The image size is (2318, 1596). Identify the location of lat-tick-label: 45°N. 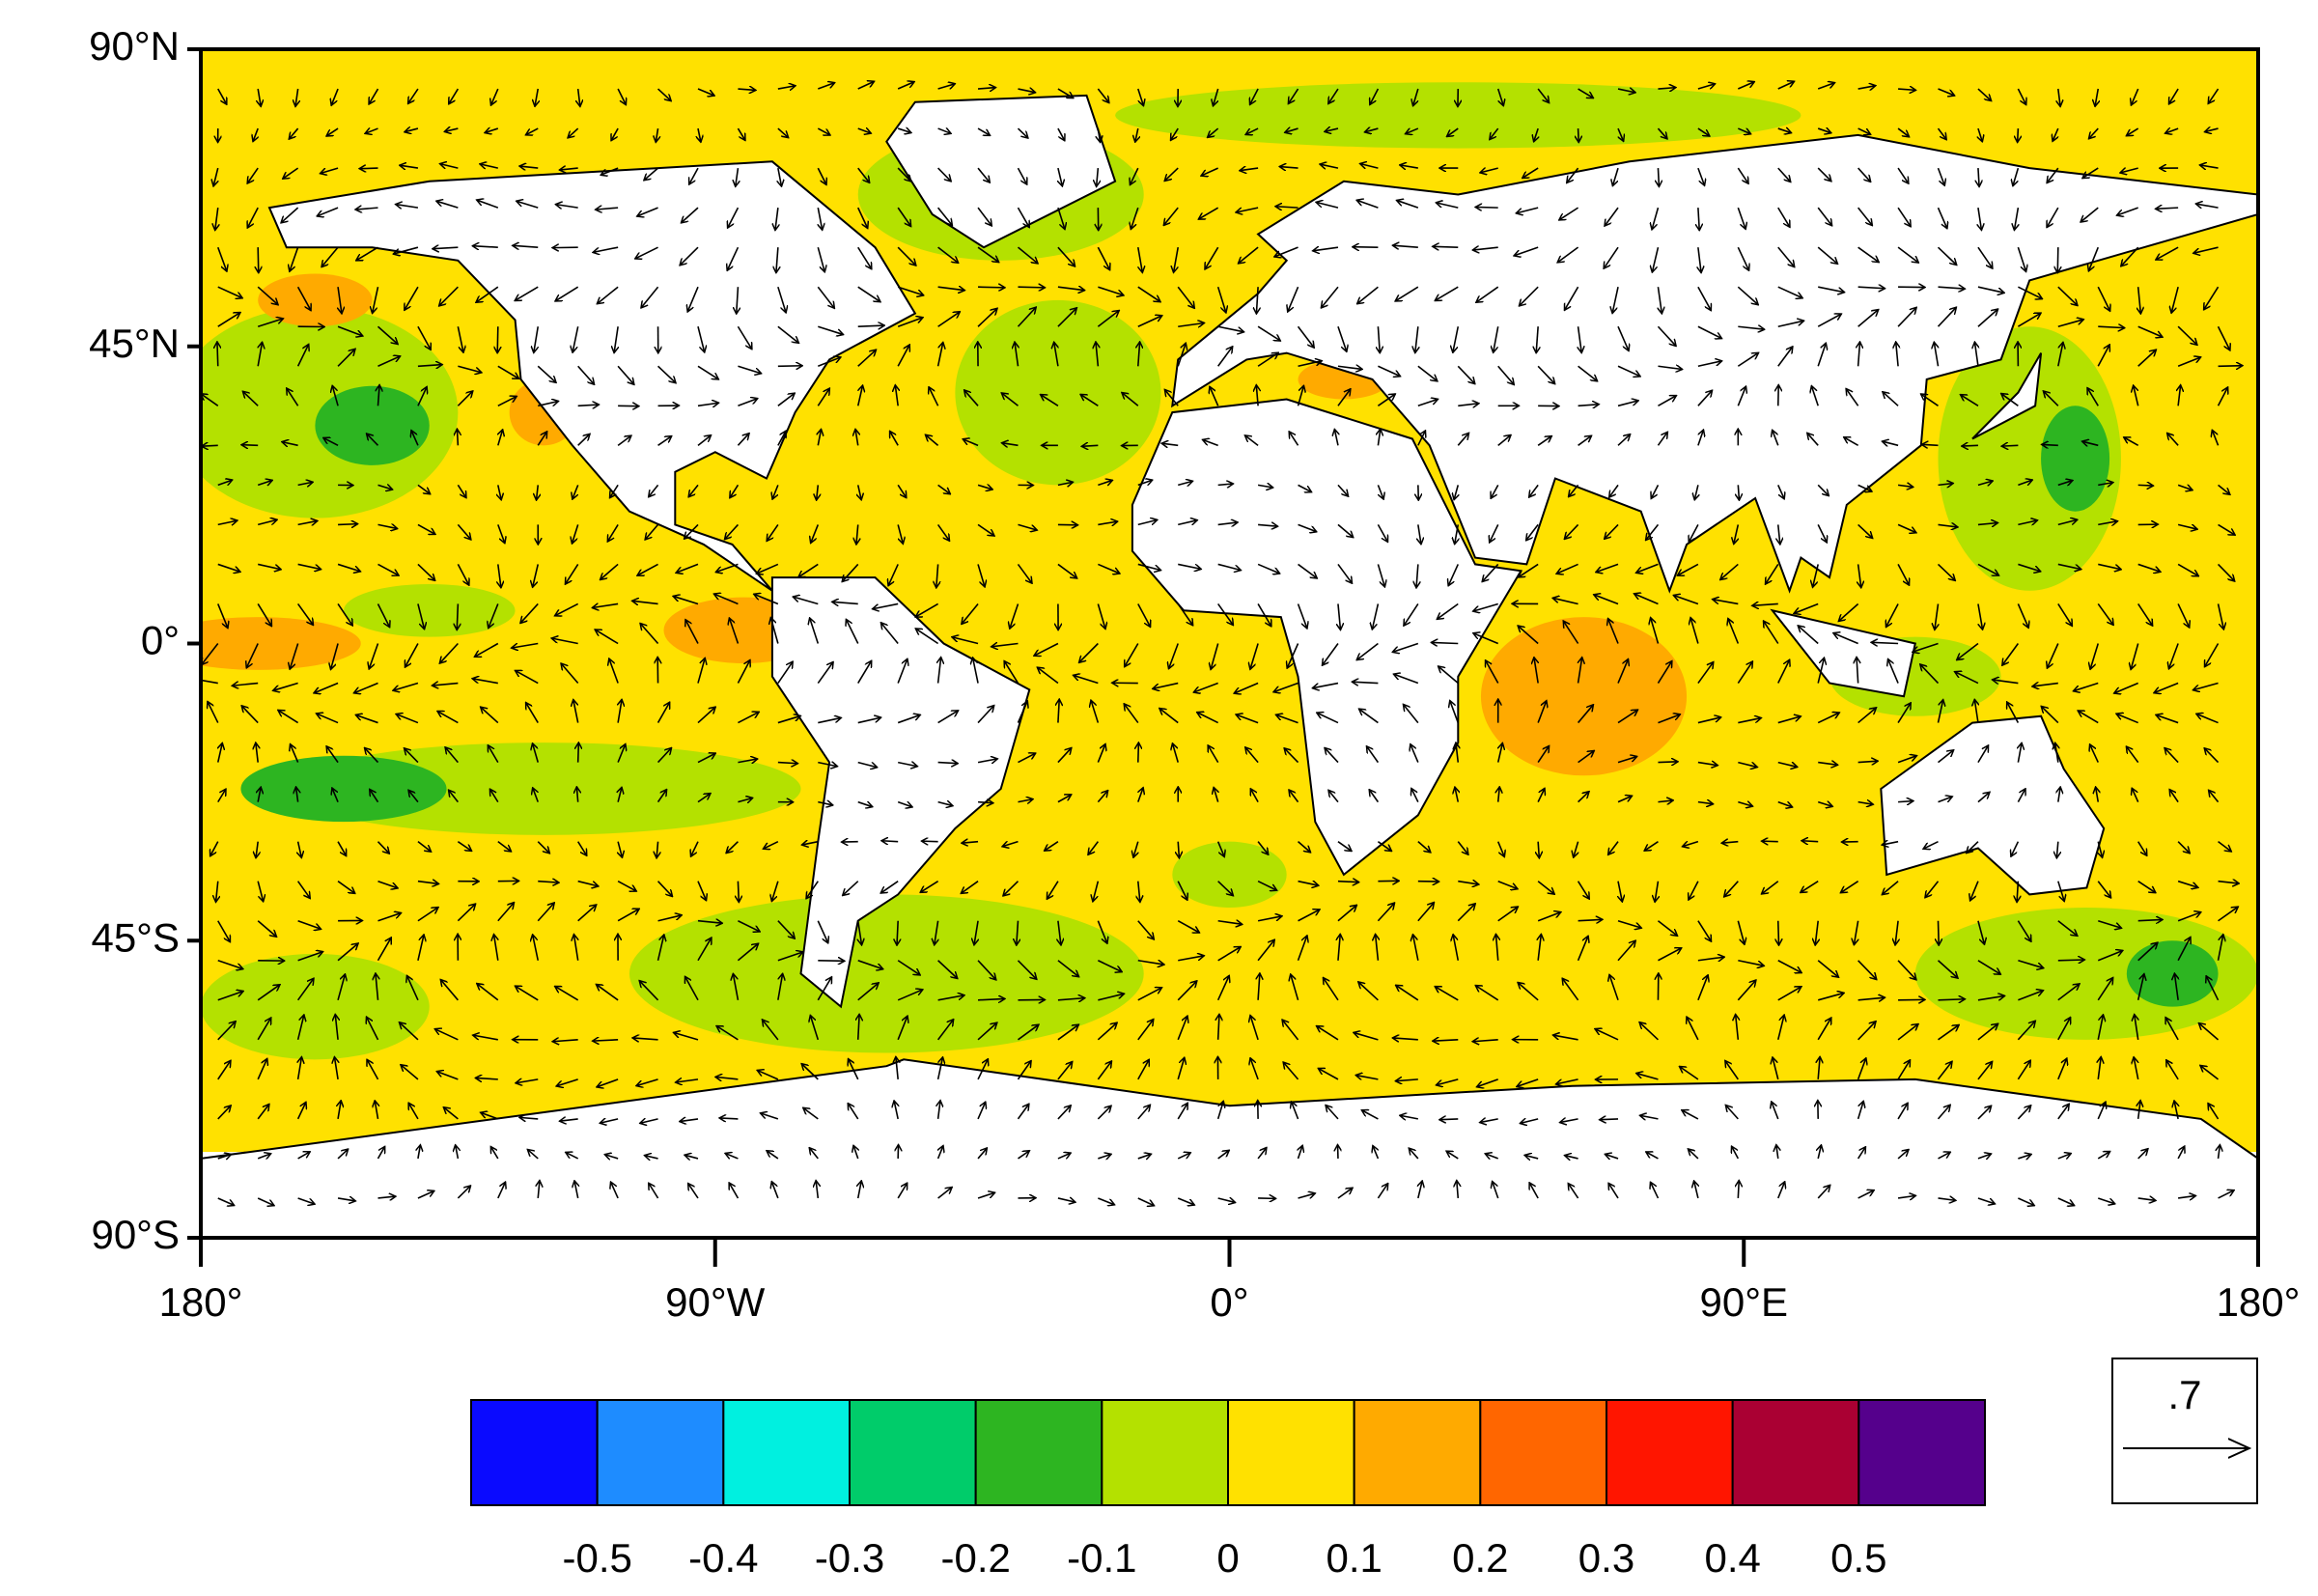
(135, 344).